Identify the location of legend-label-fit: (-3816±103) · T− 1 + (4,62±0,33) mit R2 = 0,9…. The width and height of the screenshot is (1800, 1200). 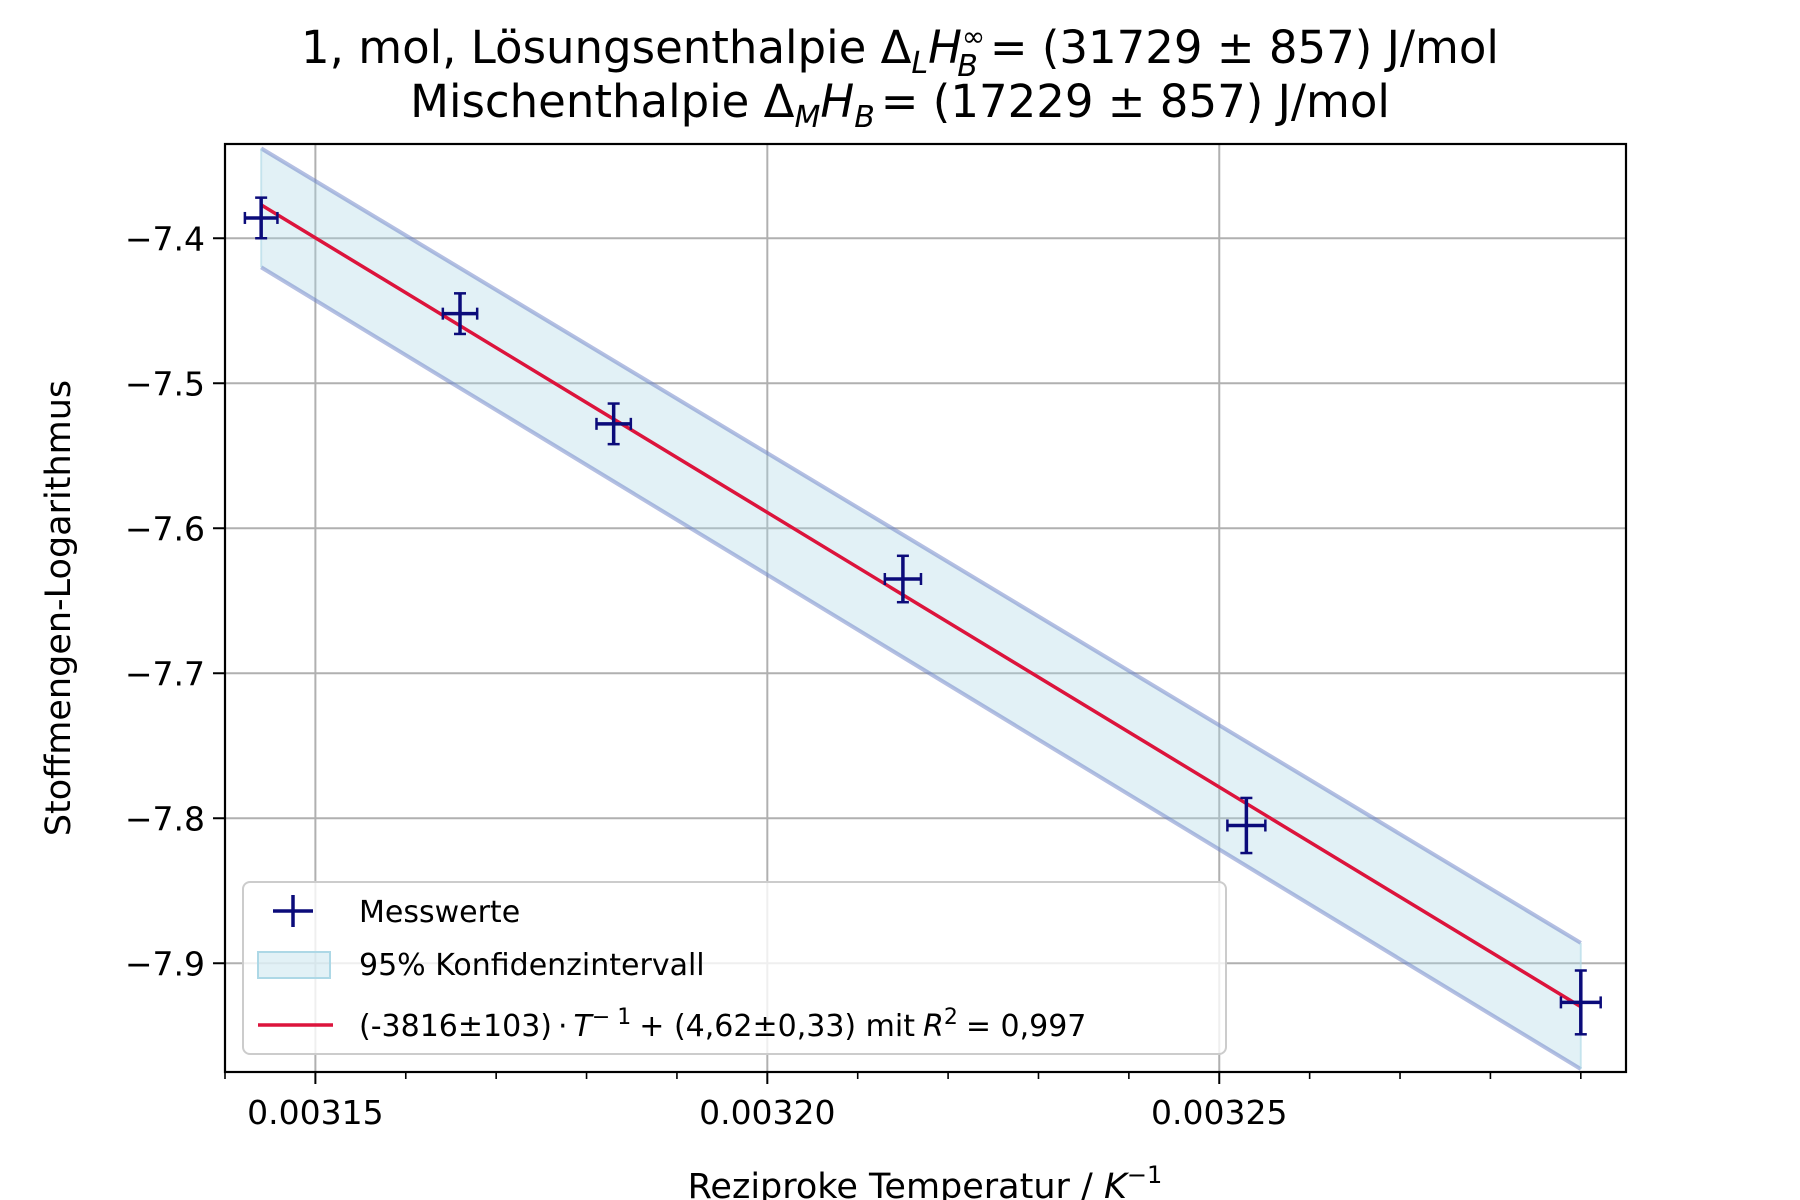
(722, 1024).